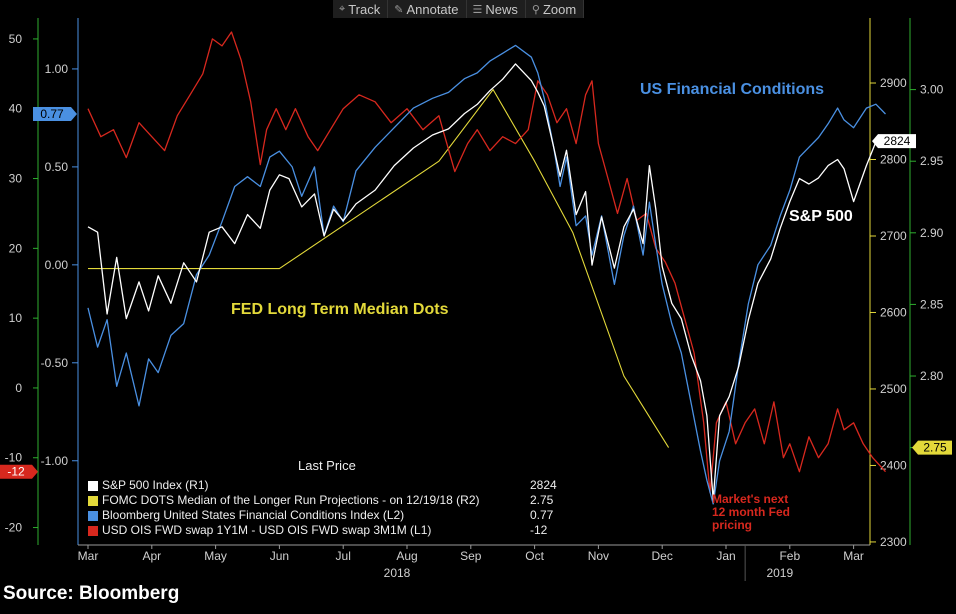 The width and height of the screenshot is (956, 614). I want to click on x-tick-label: Apr, so click(151, 556).